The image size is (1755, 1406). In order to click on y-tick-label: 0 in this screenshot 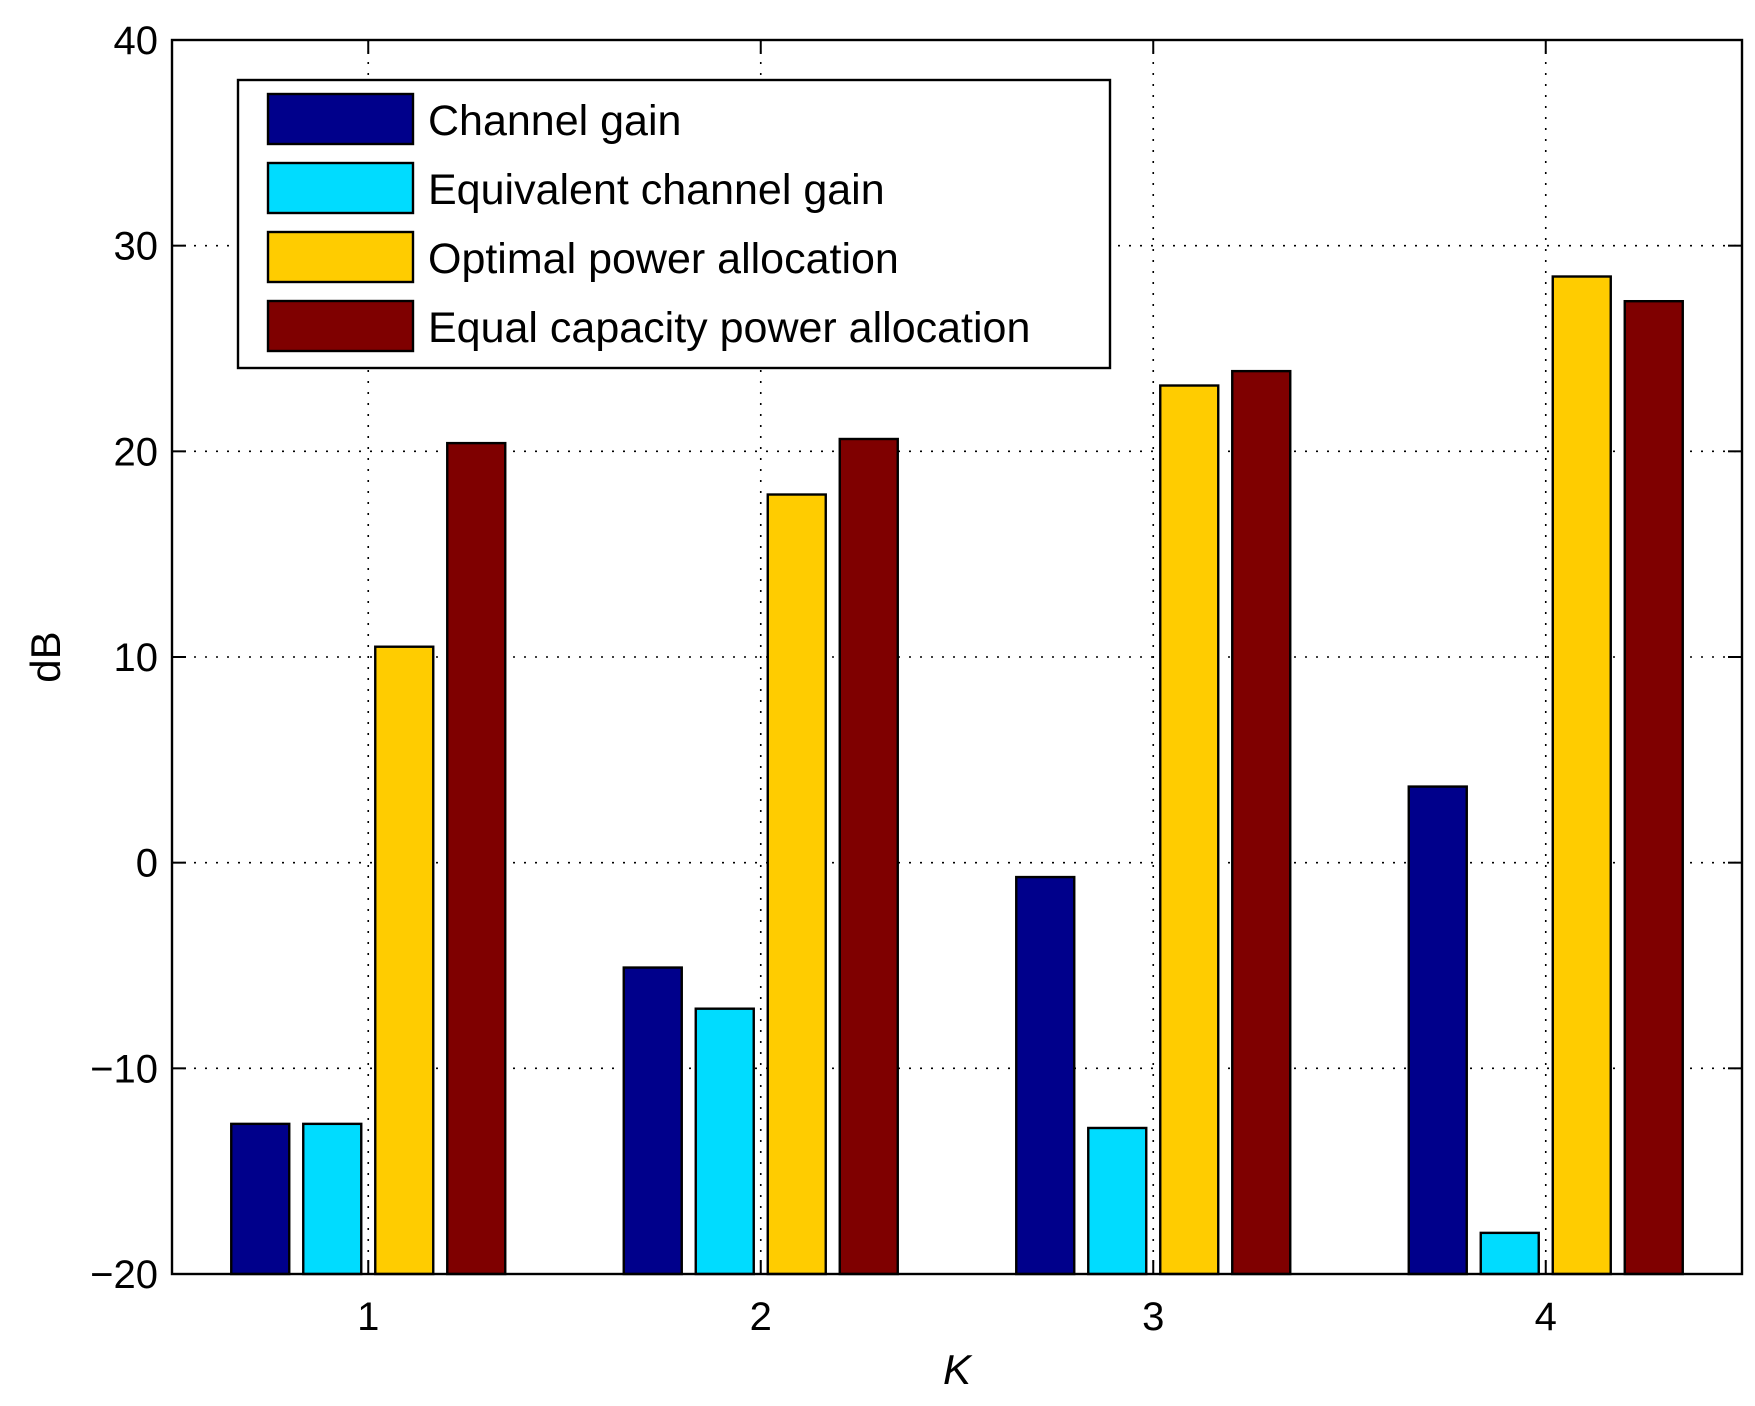, I will do `click(147, 864)`.